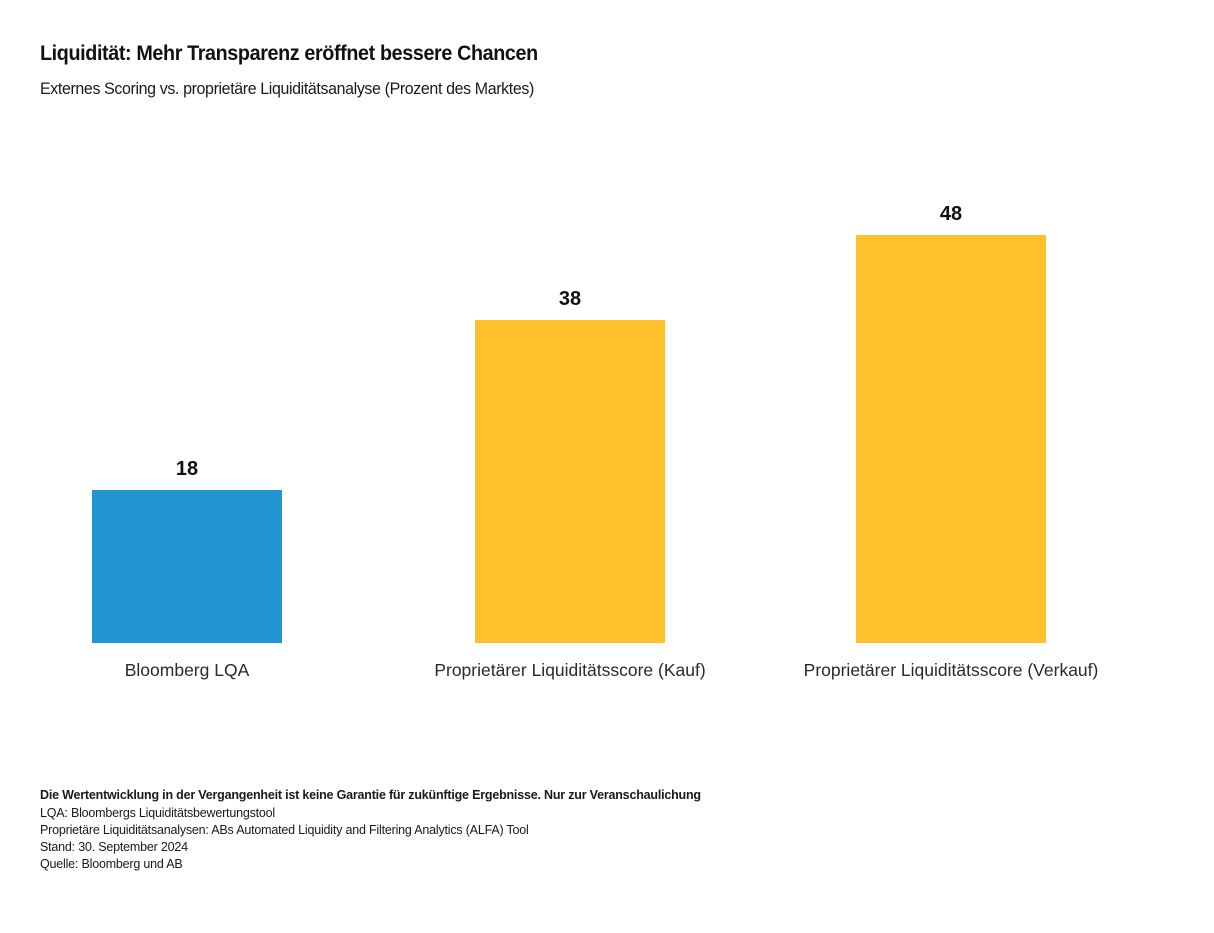 The width and height of the screenshot is (1214, 933). I want to click on bar-value-label: 48, so click(951, 214).